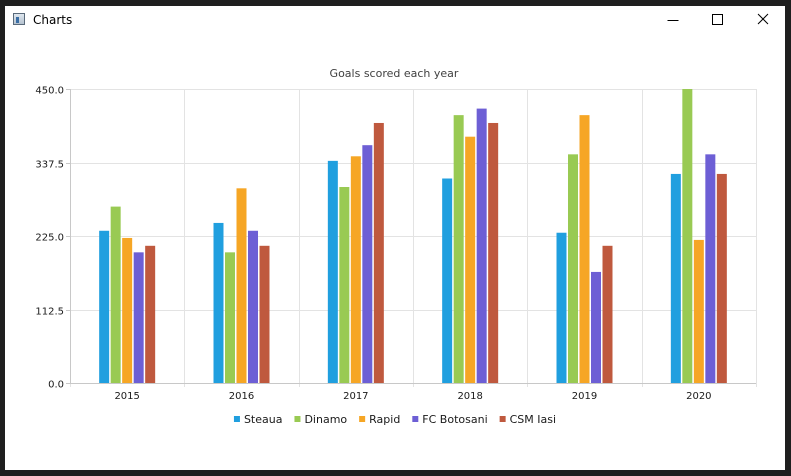 The height and width of the screenshot is (476, 791). Describe the element at coordinates (49, 312) in the screenshot. I see `y-tick-label: 112.5` at that location.